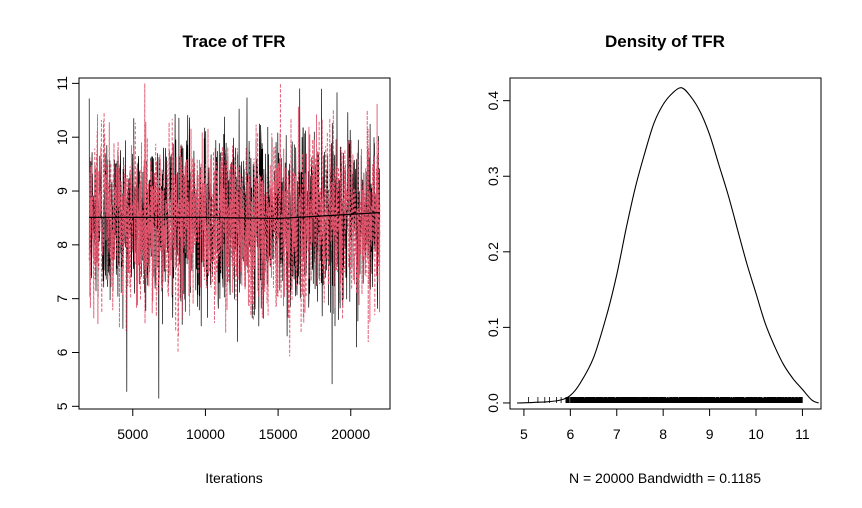  What do you see at coordinates (62, 137) in the screenshot?
I see `trace-y-tick-label: 10` at bounding box center [62, 137].